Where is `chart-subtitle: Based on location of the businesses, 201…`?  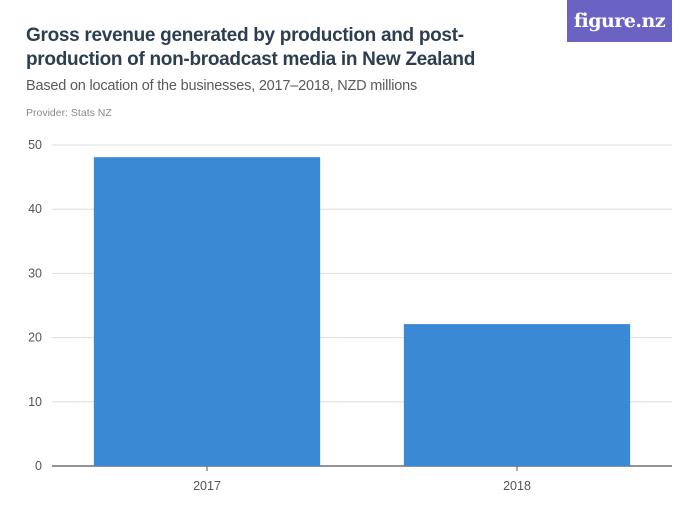
chart-subtitle: Based on location of the businesses, 201… is located at coordinates (222, 86).